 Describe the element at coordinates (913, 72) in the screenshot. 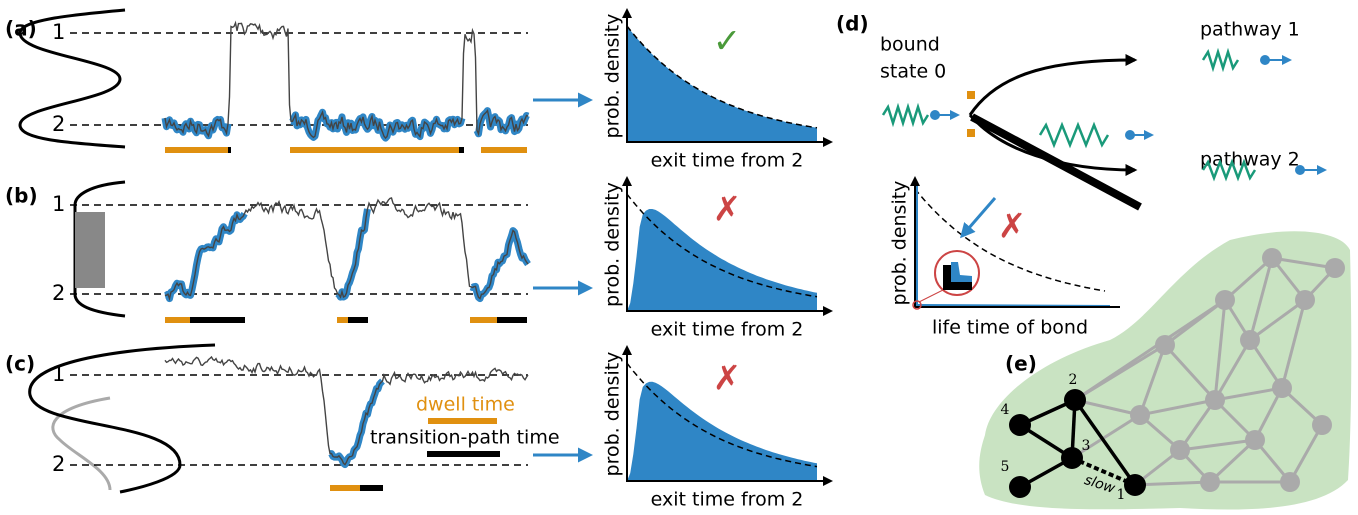

I see `state-label: state 0` at that location.